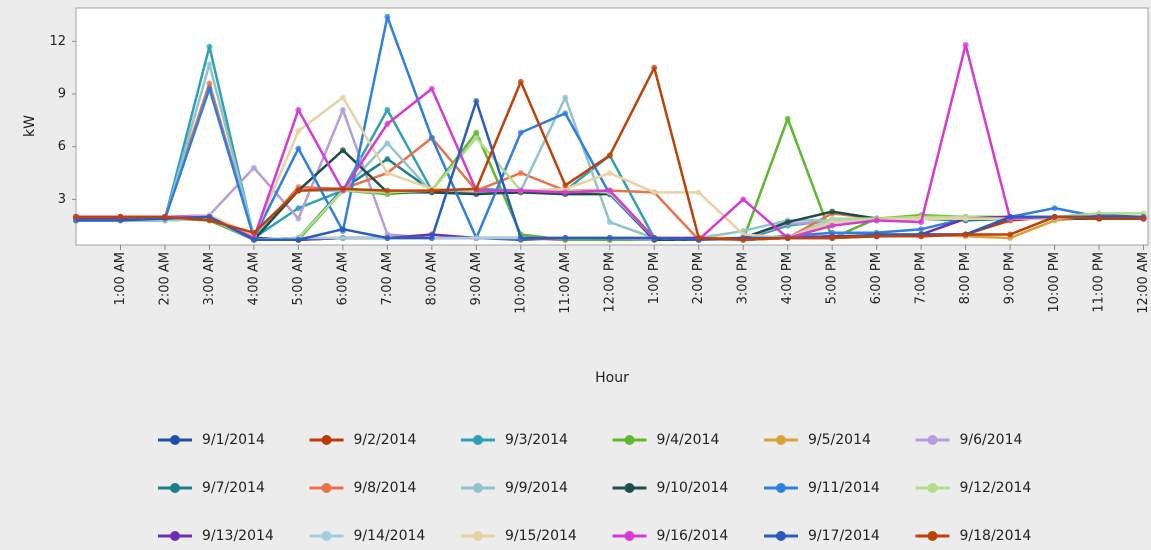  What do you see at coordinates (844, 536) in the screenshot?
I see `legend-label: 9/17/2014` at bounding box center [844, 536].